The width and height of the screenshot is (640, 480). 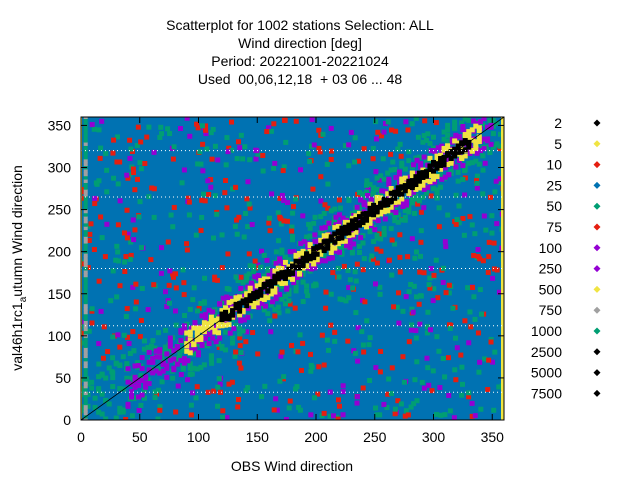 I want to click on legend-label: 500, so click(x=551, y=289).